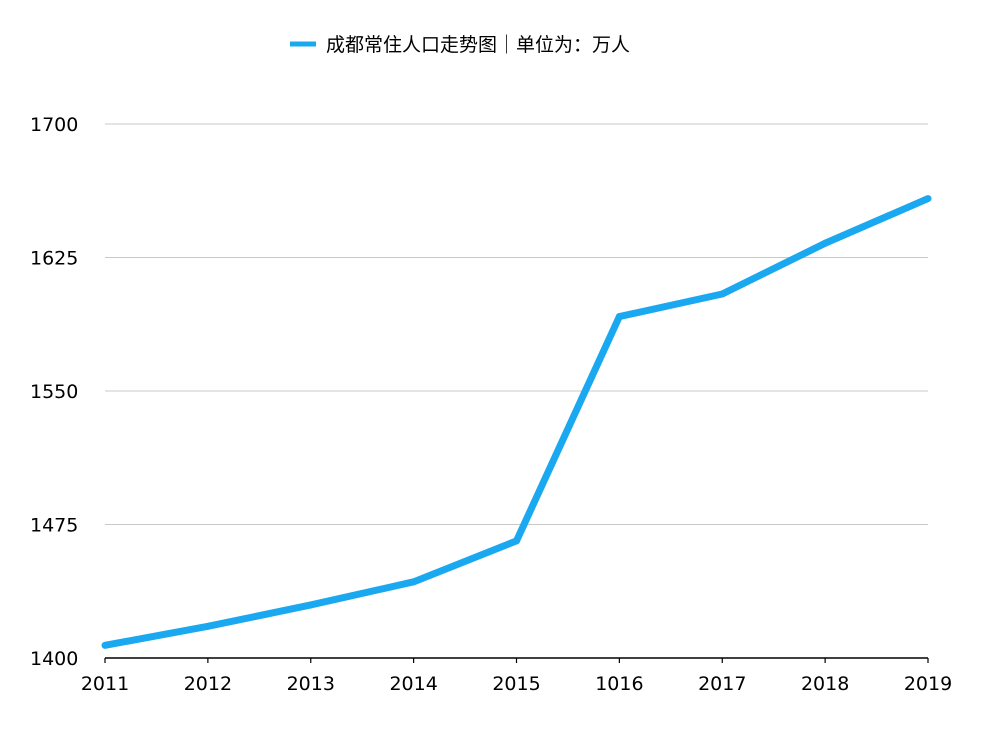 This screenshot has height=743, width=1000. What do you see at coordinates (413, 684) in the screenshot?
I see `x-tick-label: 2014` at bounding box center [413, 684].